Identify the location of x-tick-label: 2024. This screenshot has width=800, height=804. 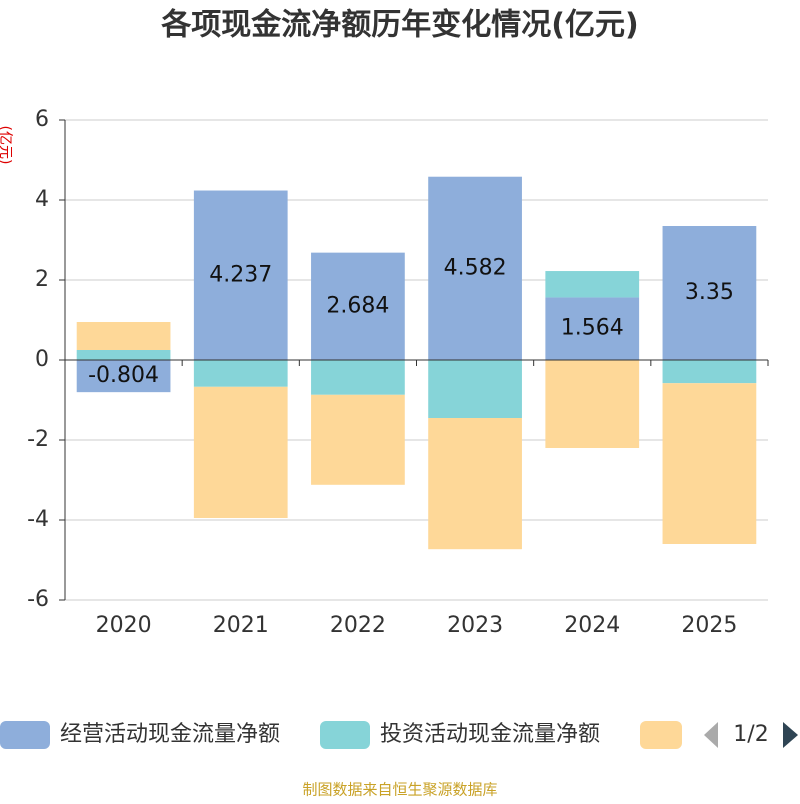
(592, 625).